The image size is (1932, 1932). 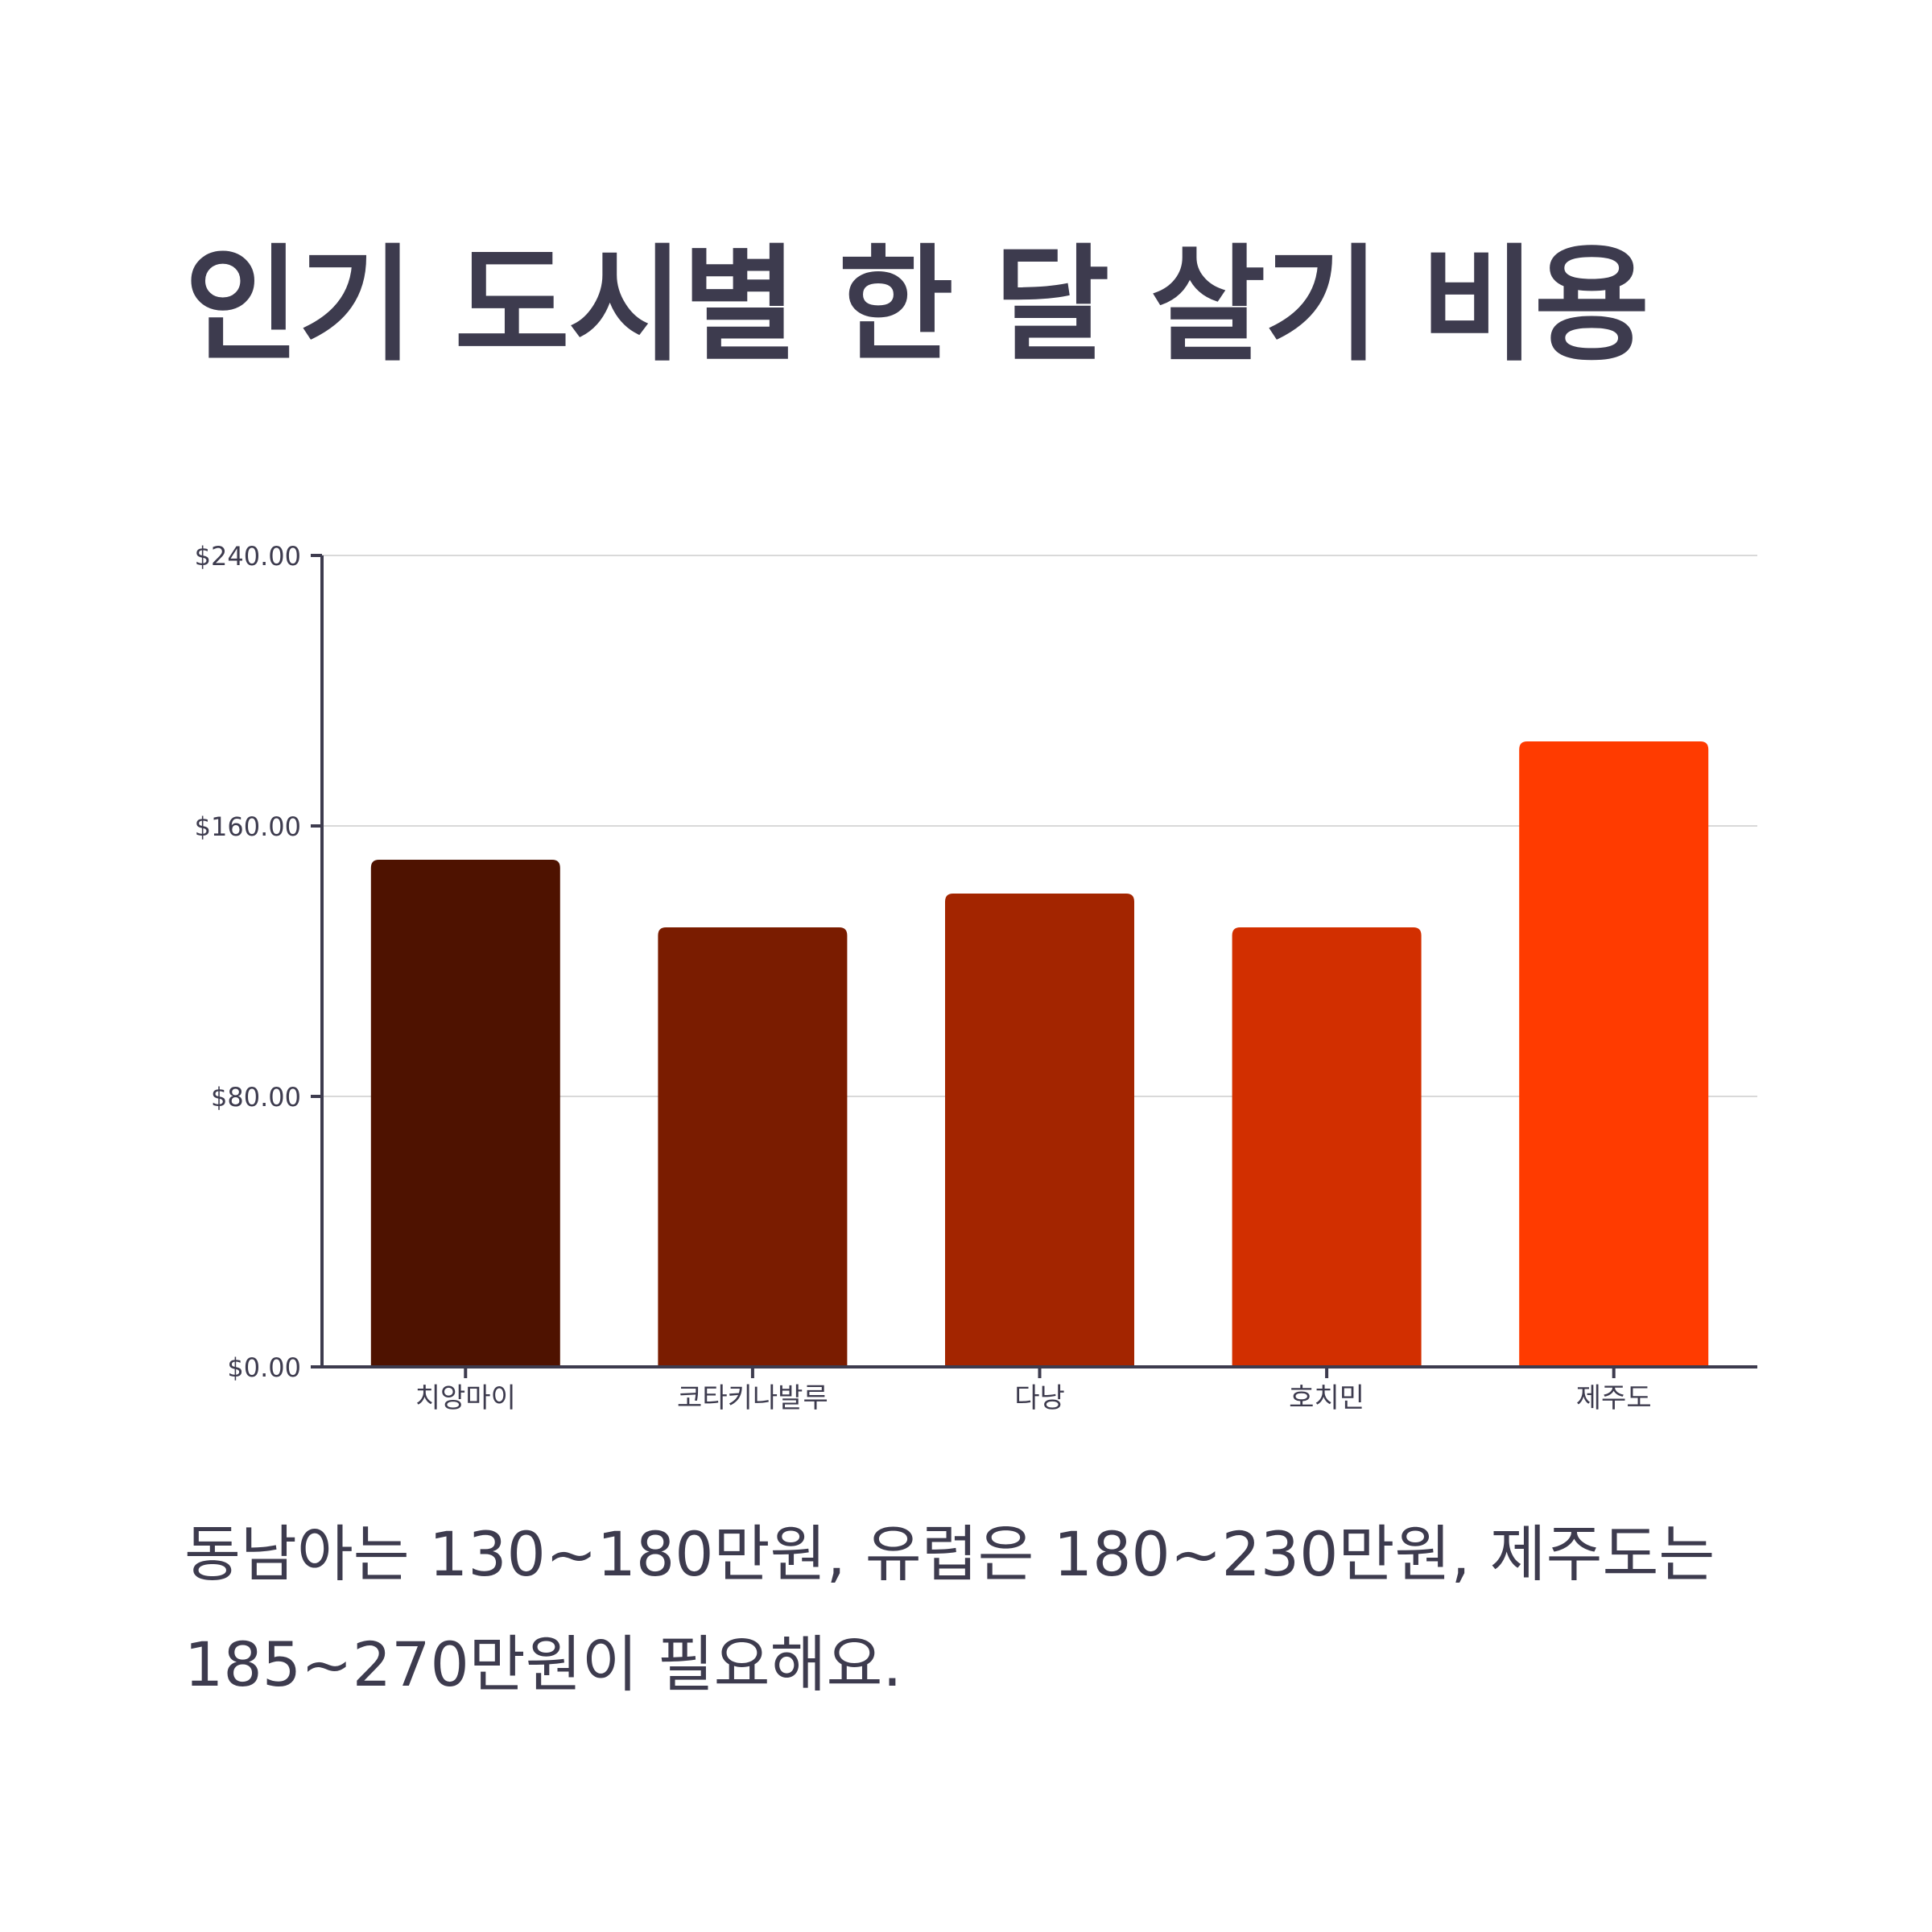 What do you see at coordinates (1326, 1398) in the screenshot?
I see `x-tick-label: 호치민` at bounding box center [1326, 1398].